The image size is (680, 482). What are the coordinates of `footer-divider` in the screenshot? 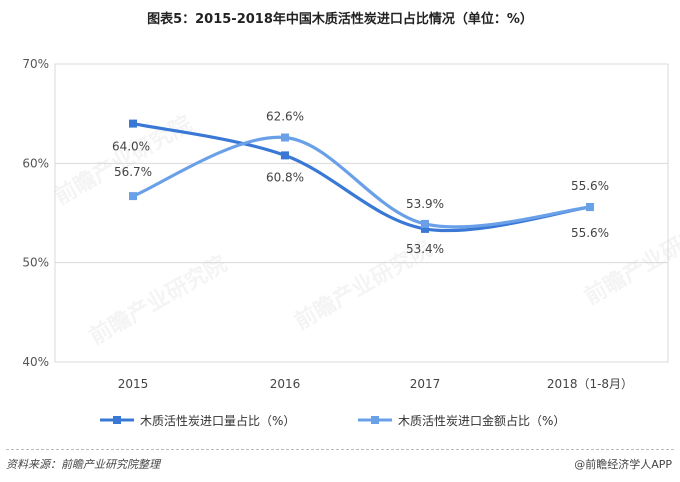 It's located at (340, 449).